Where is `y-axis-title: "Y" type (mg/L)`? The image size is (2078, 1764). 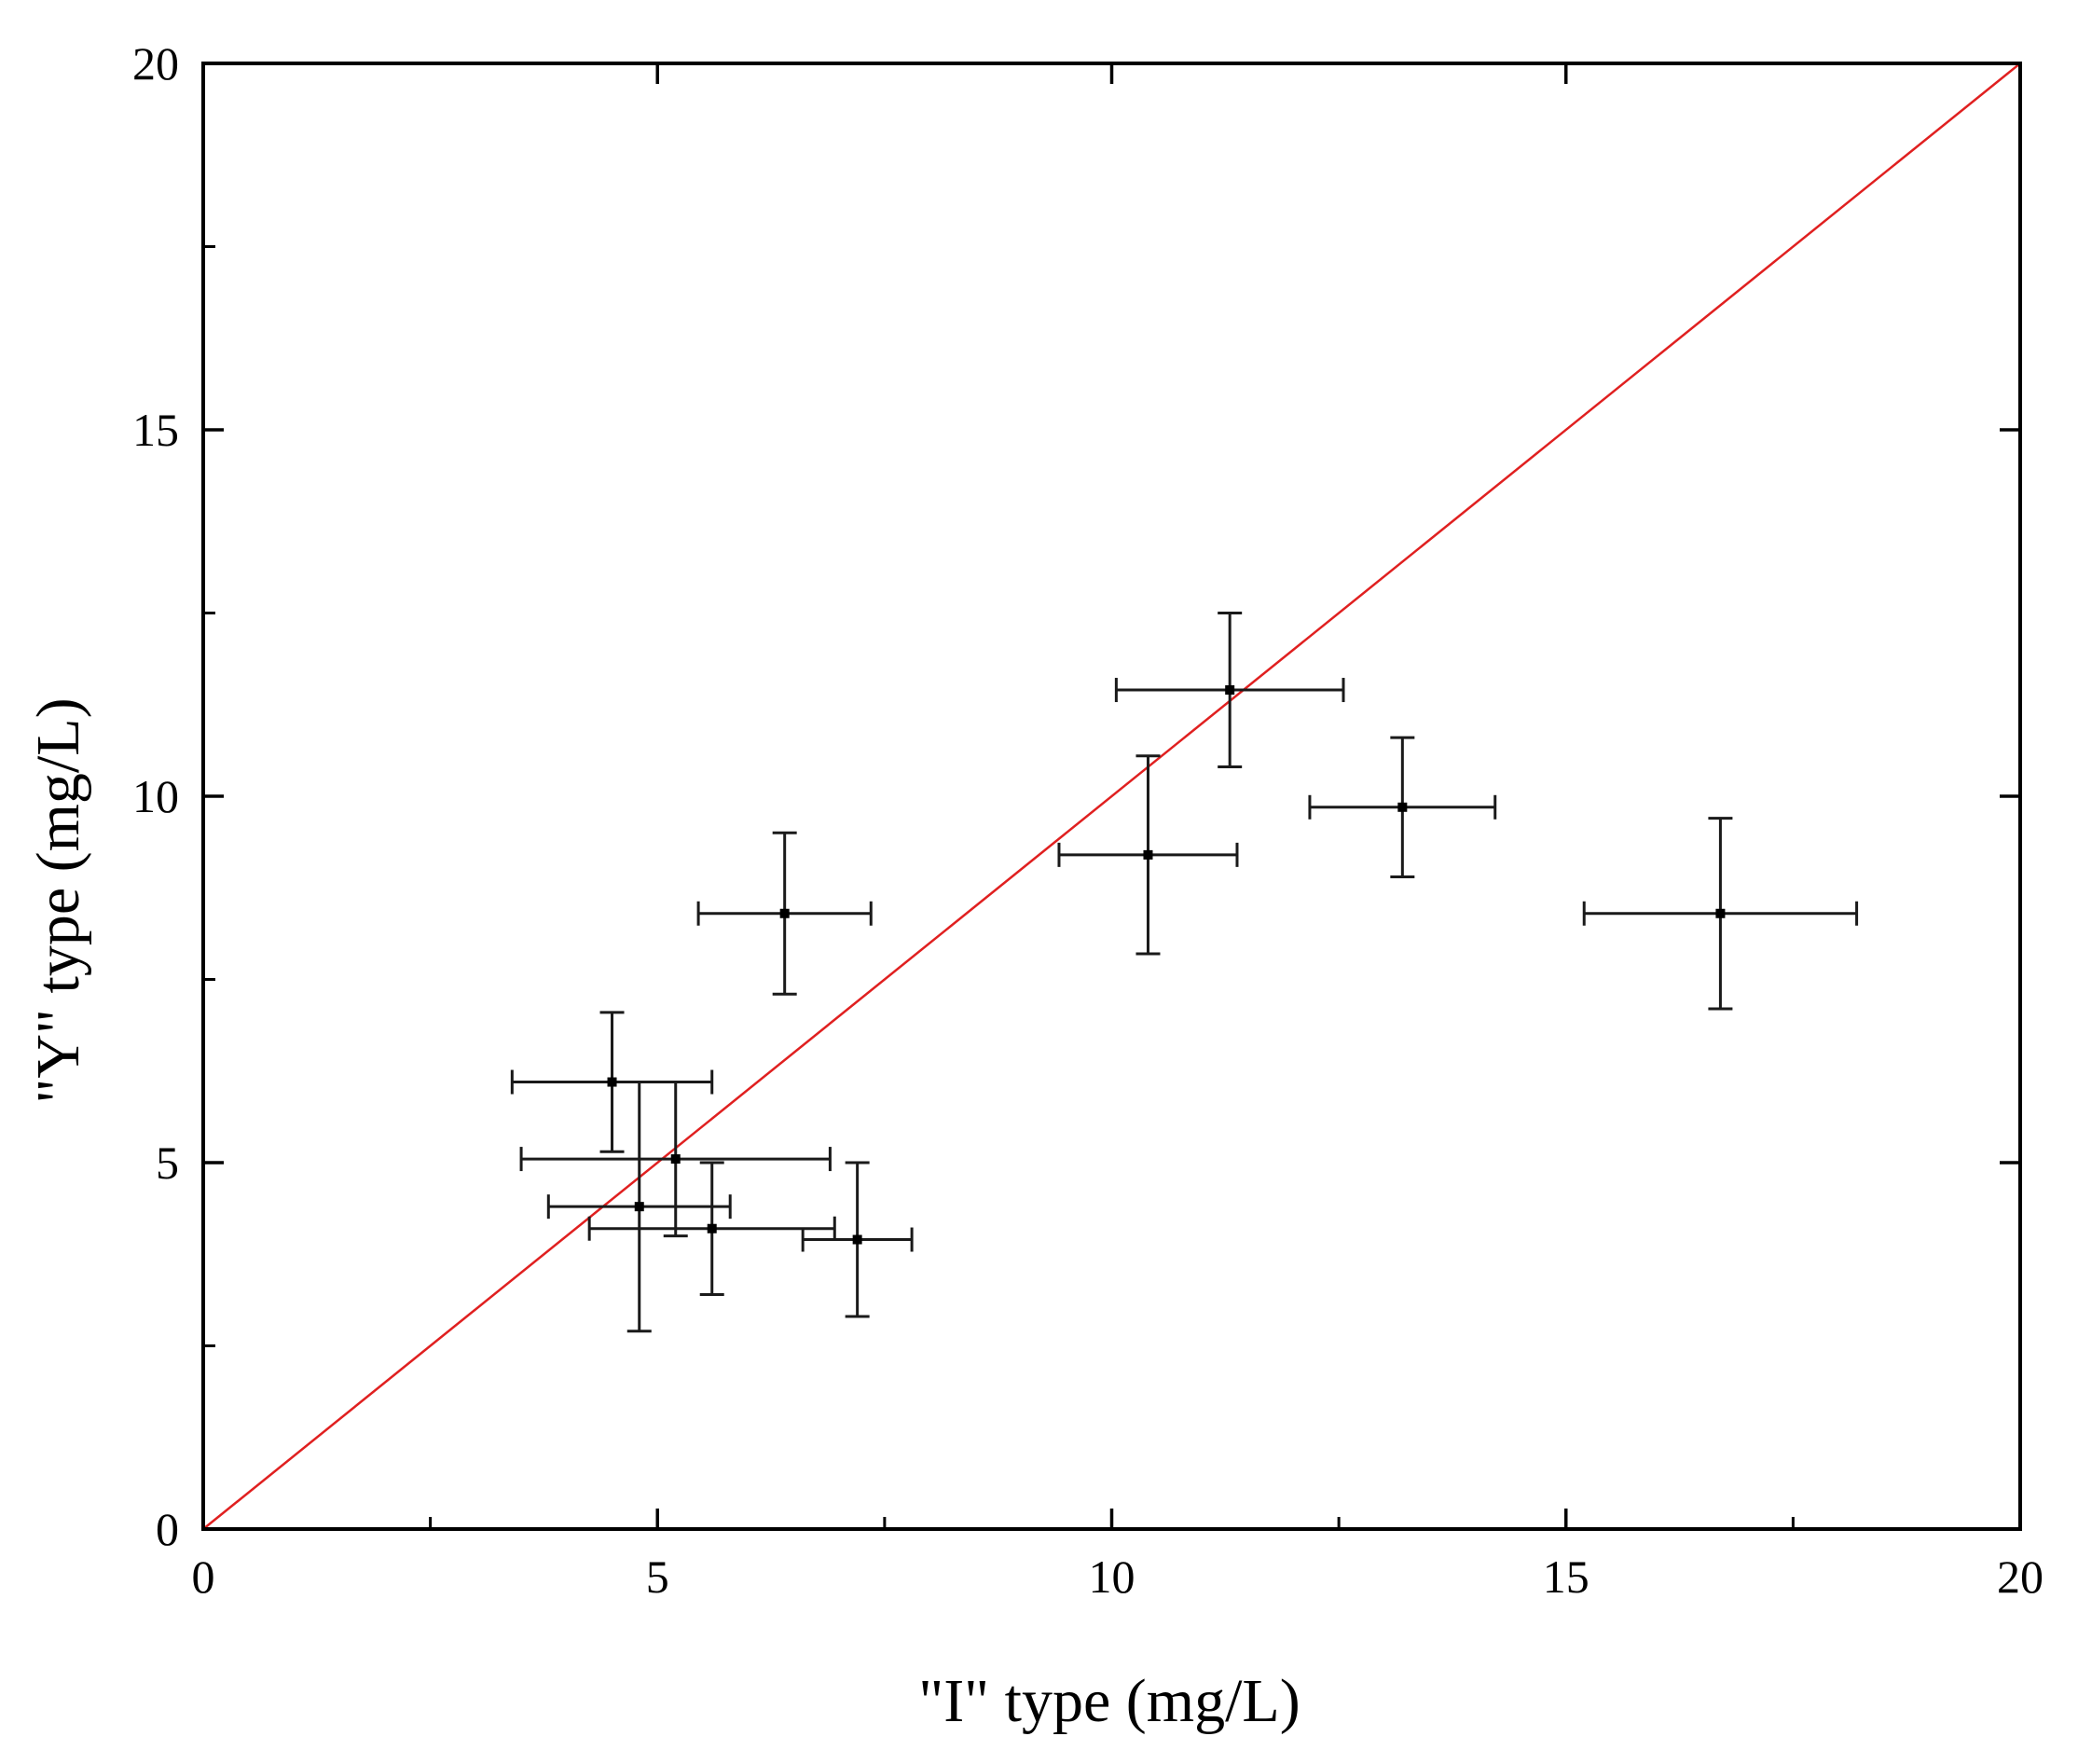 y-axis-title: "Y" type (mg/L) is located at coordinates (58, 900).